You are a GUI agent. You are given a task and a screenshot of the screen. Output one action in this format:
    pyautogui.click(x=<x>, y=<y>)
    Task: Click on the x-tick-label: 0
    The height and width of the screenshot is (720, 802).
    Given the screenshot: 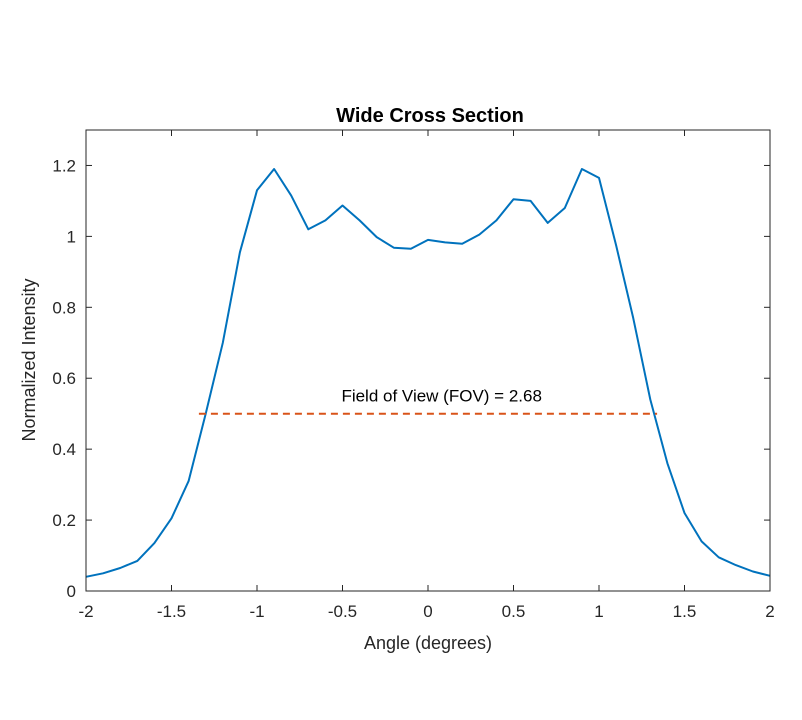 What is the action you would take?
    pyautogui.click(x=427, y=611)
    